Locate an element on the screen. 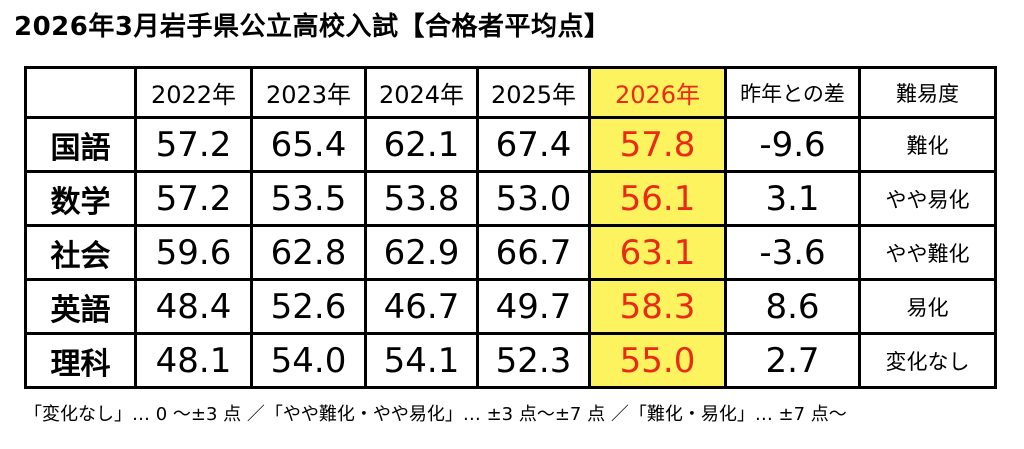 The height and width of the screenshot is (449, 1024). corner-cell is located at coordinates (80, 92).